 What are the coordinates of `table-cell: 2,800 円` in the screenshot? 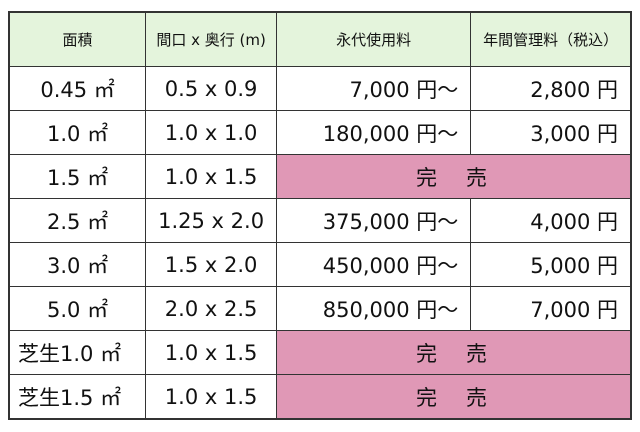 It's located at (551, 88).